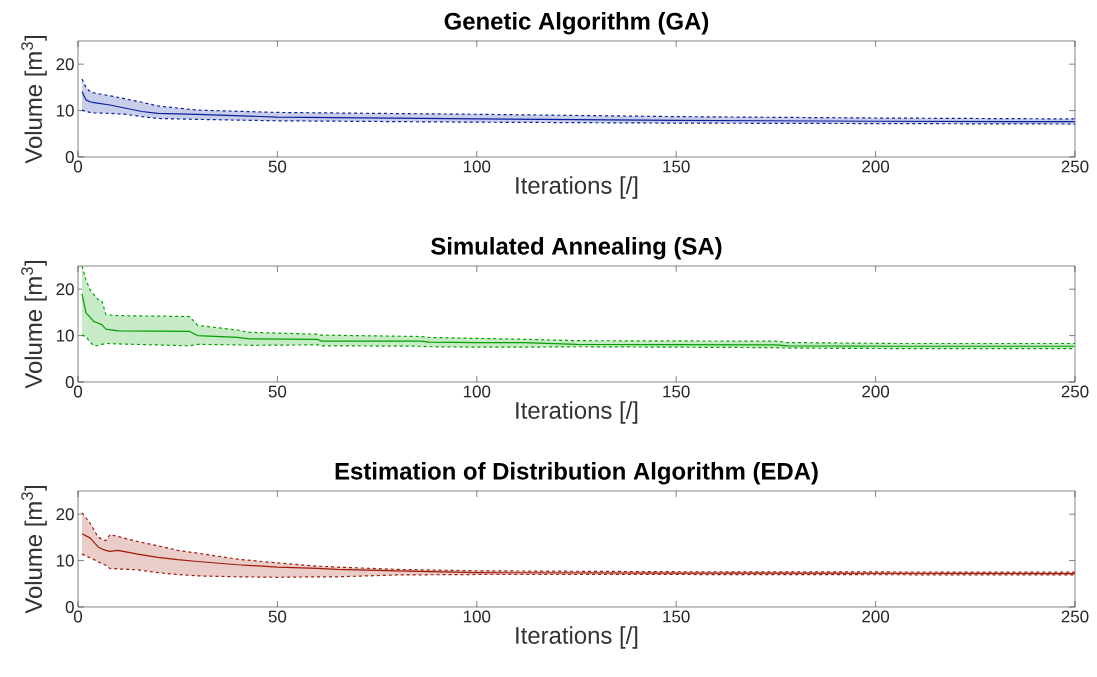 The width and height of the screenshot is (1097, 677). Describe the element at coordinates (576, 473) in the screenshot. I see `chart-title: Estimation of Distribution Algorithm (EDA)` at that location.